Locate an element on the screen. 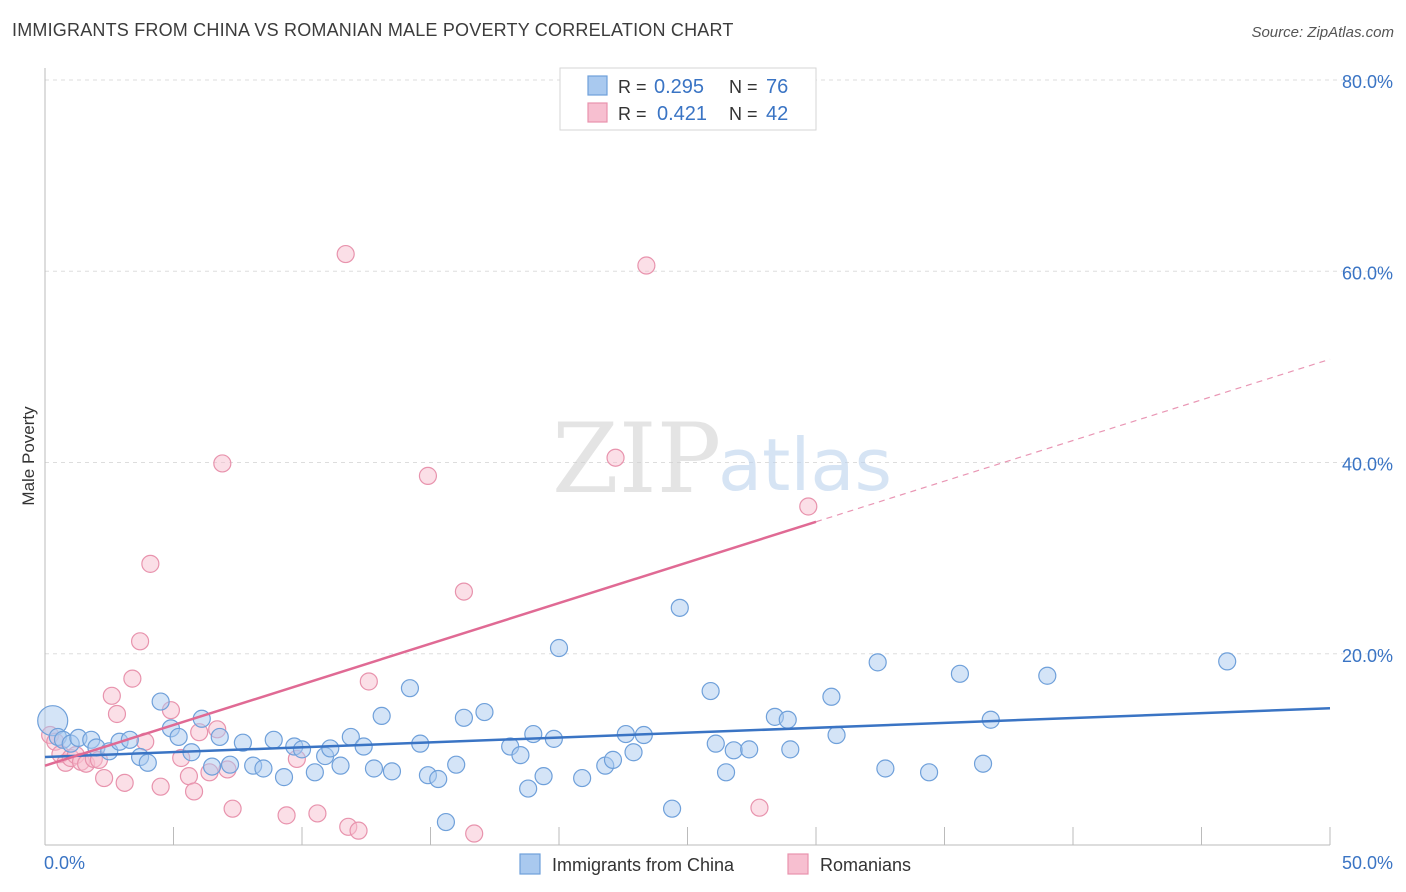 Image resolution: width=1406 pixels, height=892 pixels. legend-r-value-china: 0.295 is located at coordinates (679, 87).